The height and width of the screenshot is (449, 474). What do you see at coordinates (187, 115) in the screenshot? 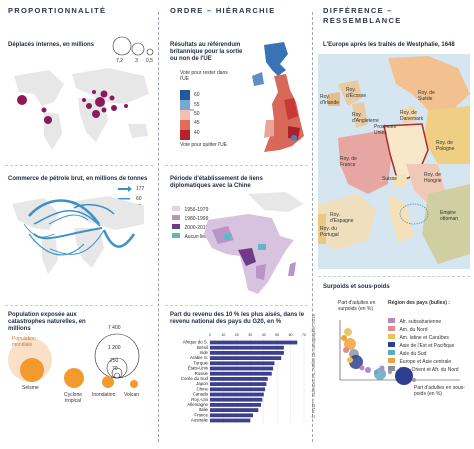
I see `brexit-color-scale` at bounding box center [187, 115].